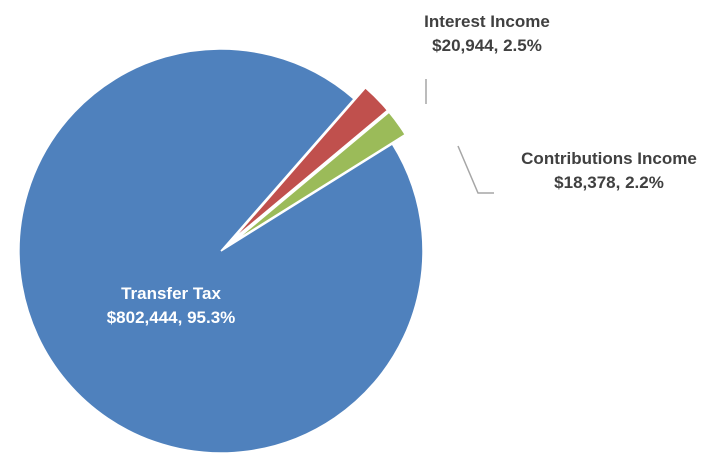 The height and width of the screenshot is (455, 705). Describe the element at coordinates (475, 169) in the screenshot. I see `leader-line-contributions-income` at that location.